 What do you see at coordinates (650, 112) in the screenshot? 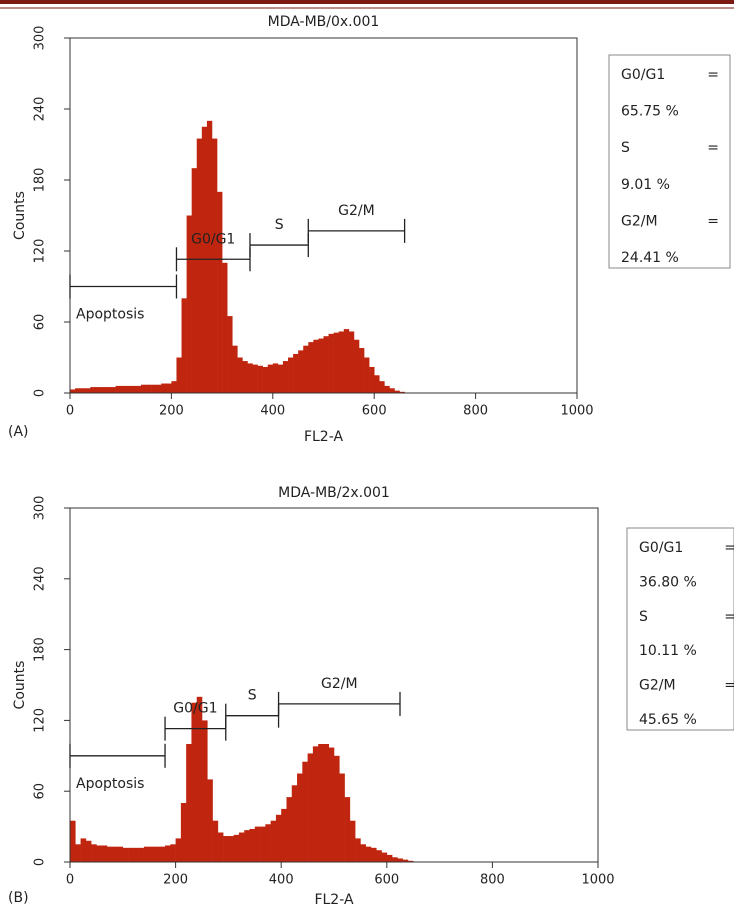
I see `stats-value: 65.75 %` at bounding box center [650, 112].